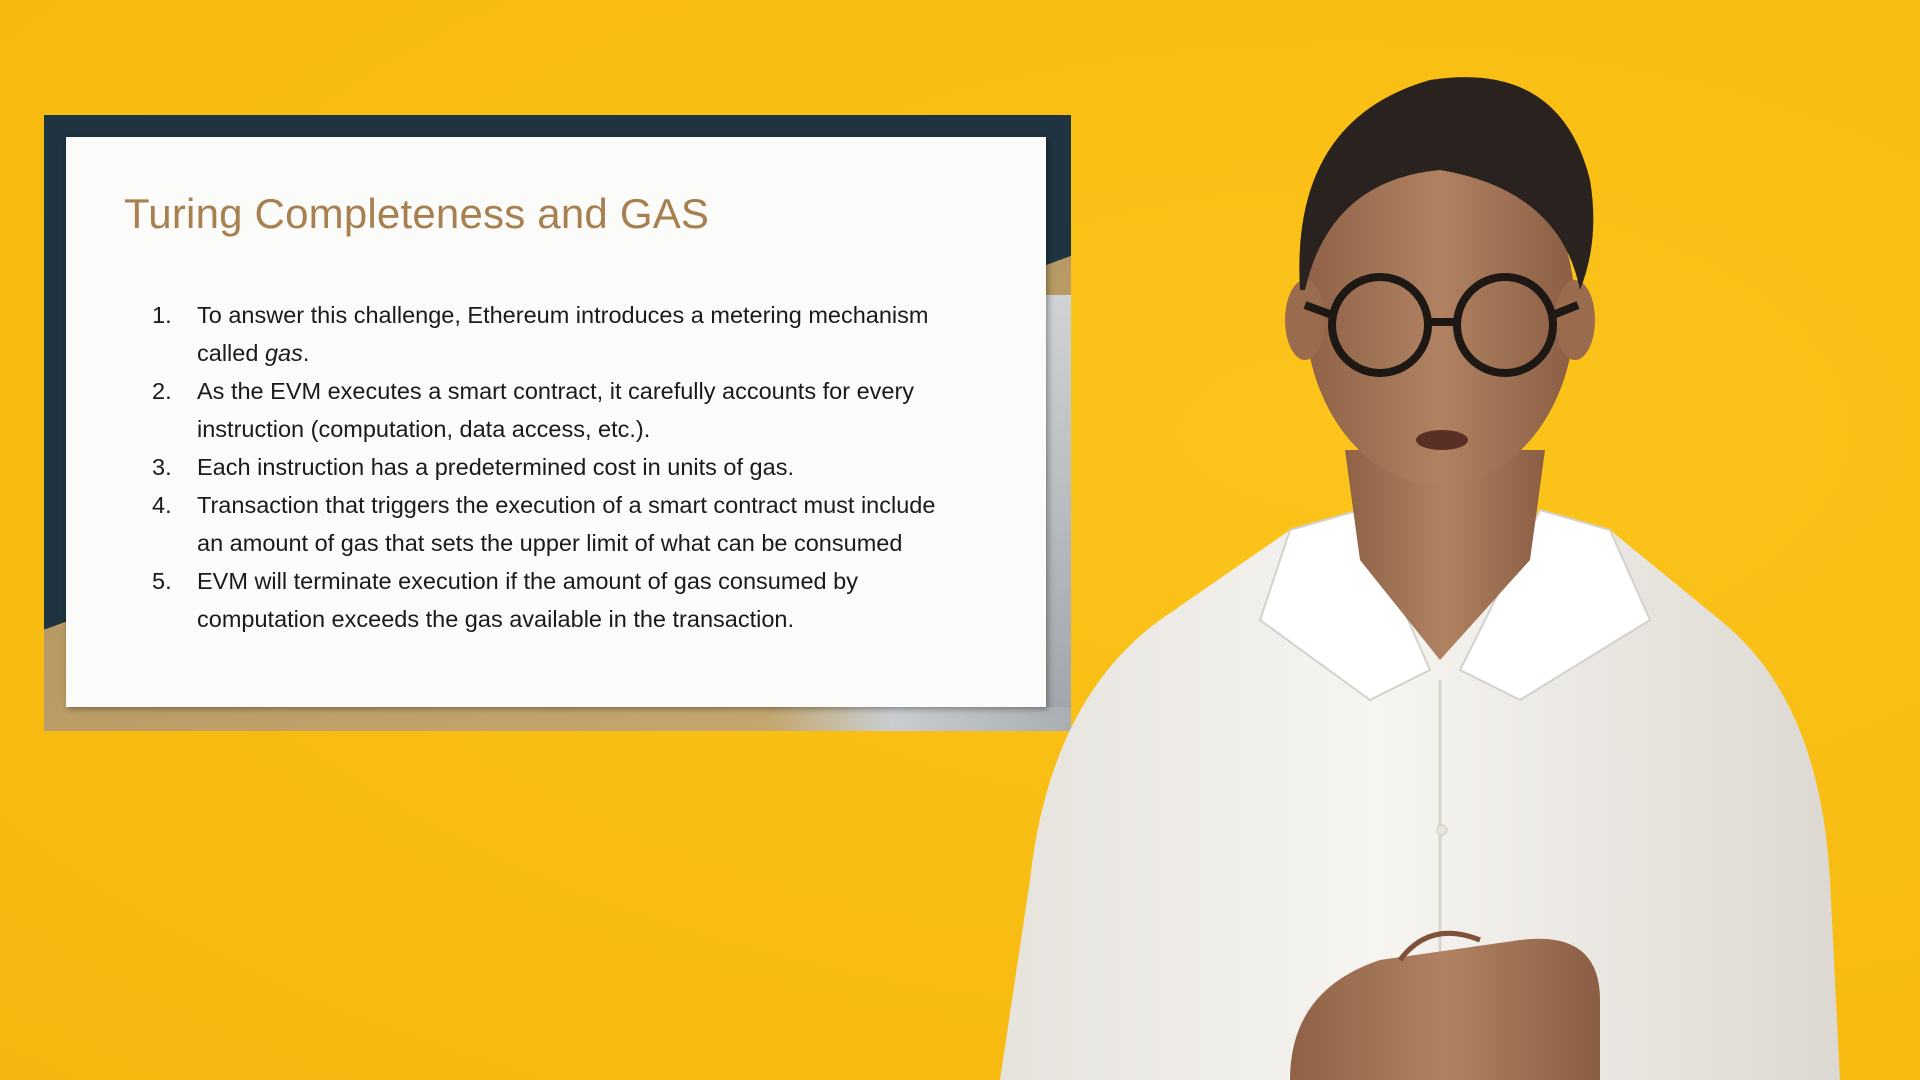  What do you see at coordinates (1445, 555) in the screenshot?
I see `neck-shape` at bounding box center [1445, 555].